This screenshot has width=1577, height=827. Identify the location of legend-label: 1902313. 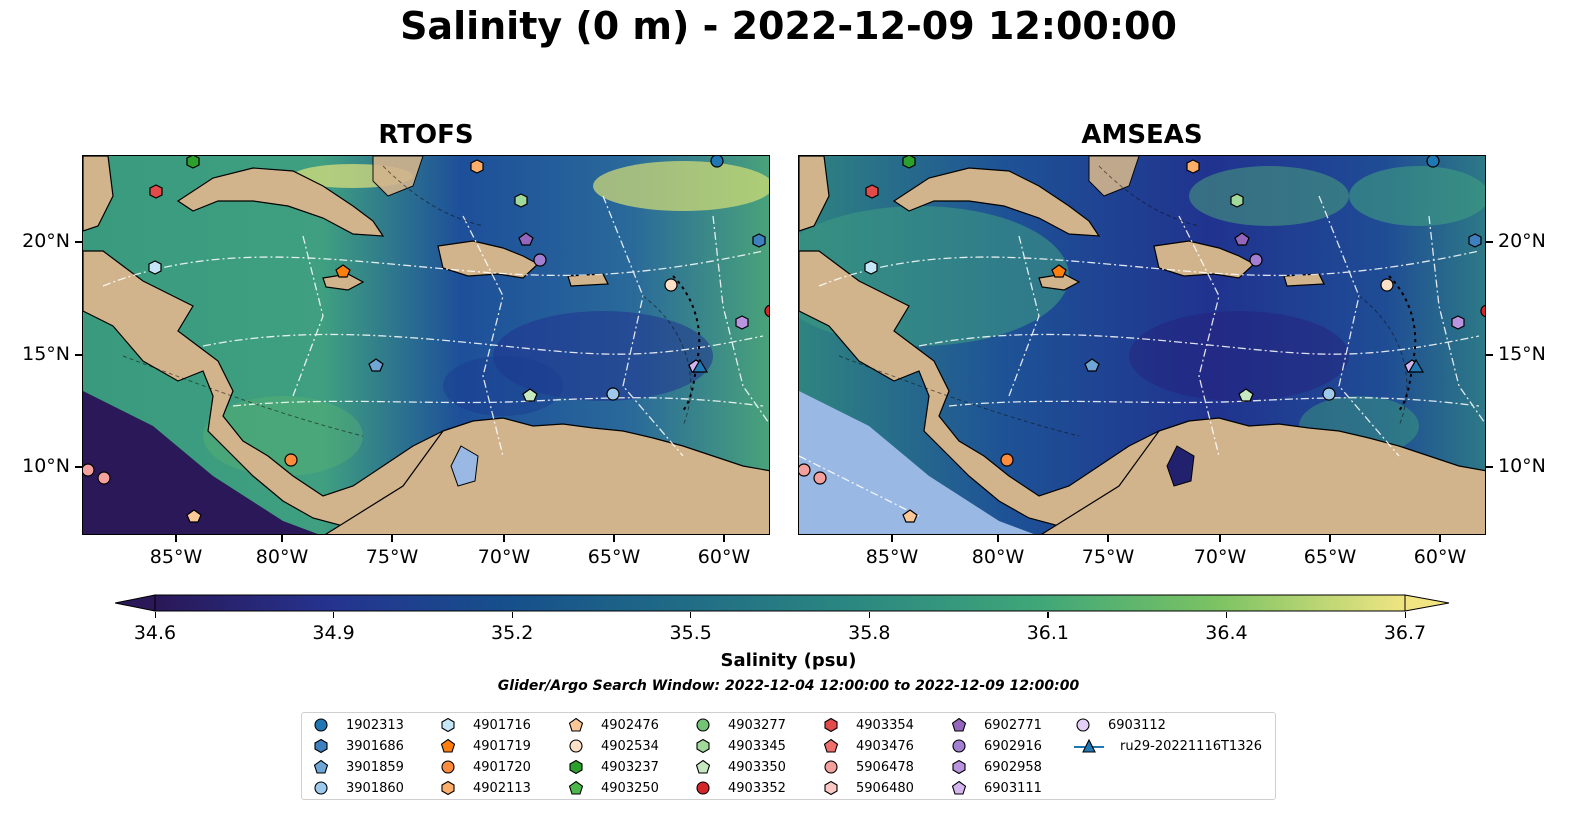
(375, 725).